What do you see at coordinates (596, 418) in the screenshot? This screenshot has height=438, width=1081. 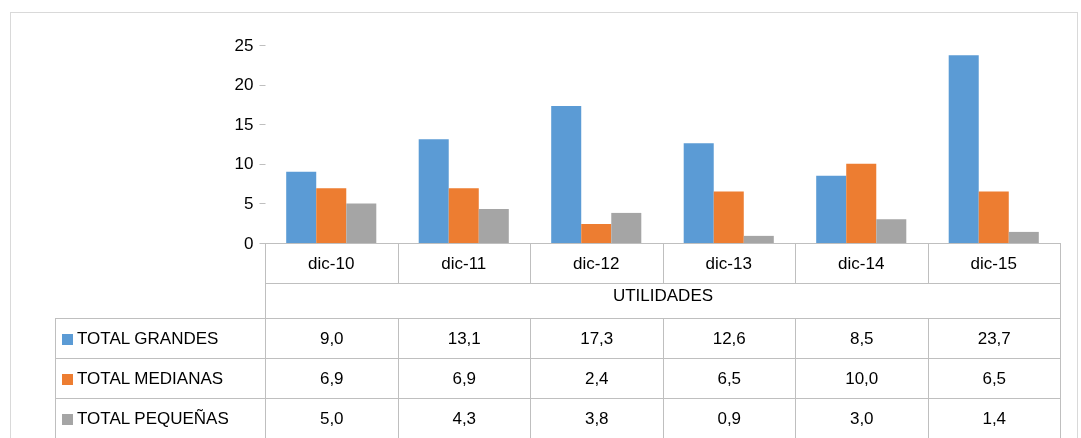 I see `data-label: 3,8` at bounding box center [596, 418].